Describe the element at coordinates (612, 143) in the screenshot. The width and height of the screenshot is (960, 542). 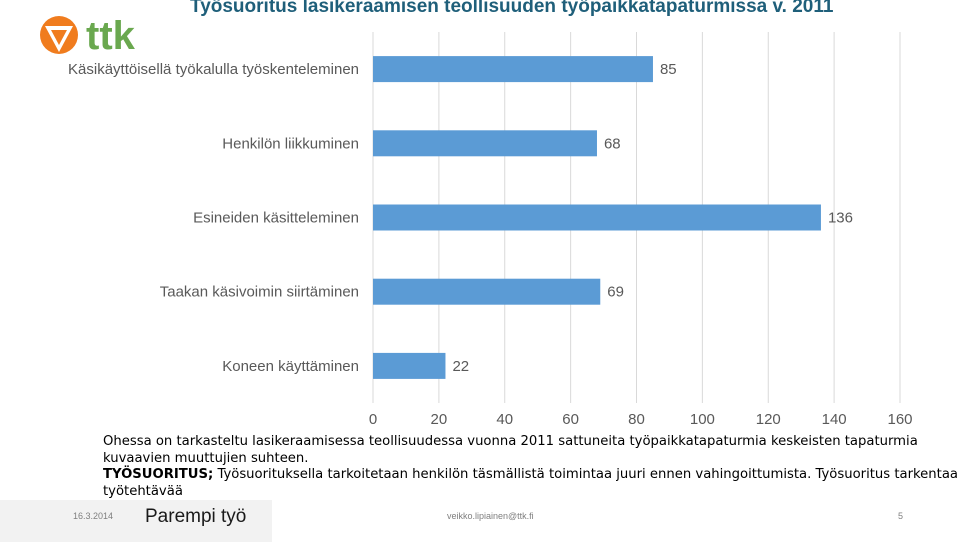
I see `bar-value-label: 68` at that location.